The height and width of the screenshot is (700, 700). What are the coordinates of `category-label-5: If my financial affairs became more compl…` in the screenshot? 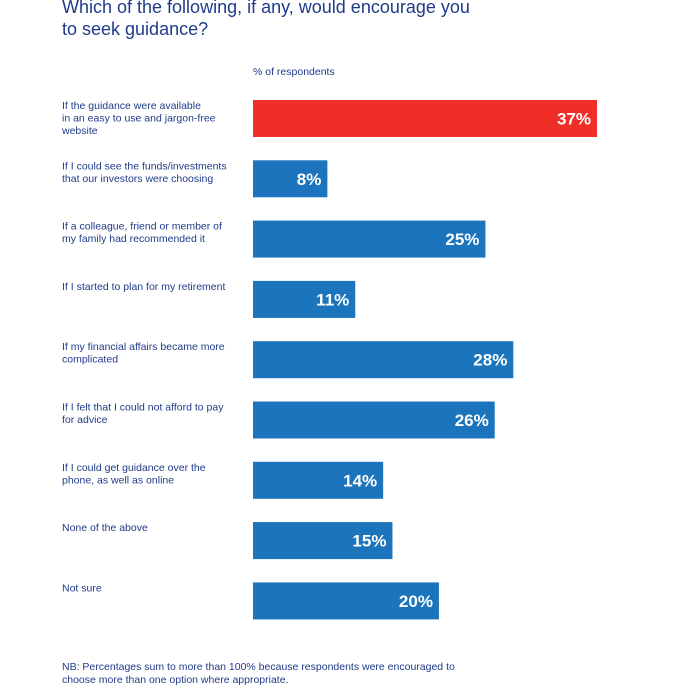 It's located at (143, 353).